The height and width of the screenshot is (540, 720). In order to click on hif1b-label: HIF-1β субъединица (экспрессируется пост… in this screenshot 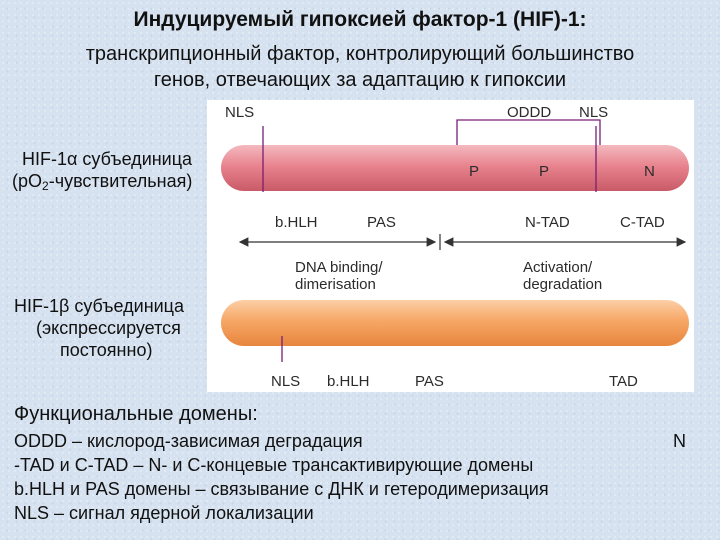, I will do `click(124, 328)`.